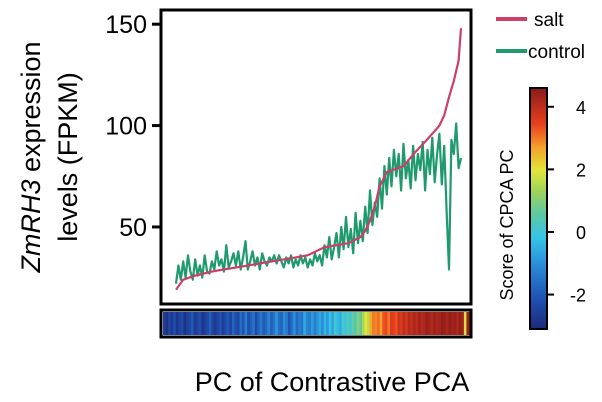 The width and height of the screenshot is (602, 402). Describe the element at coordinates (538, 208) in the screenshot. I see `colorbar-gradient` at that location.